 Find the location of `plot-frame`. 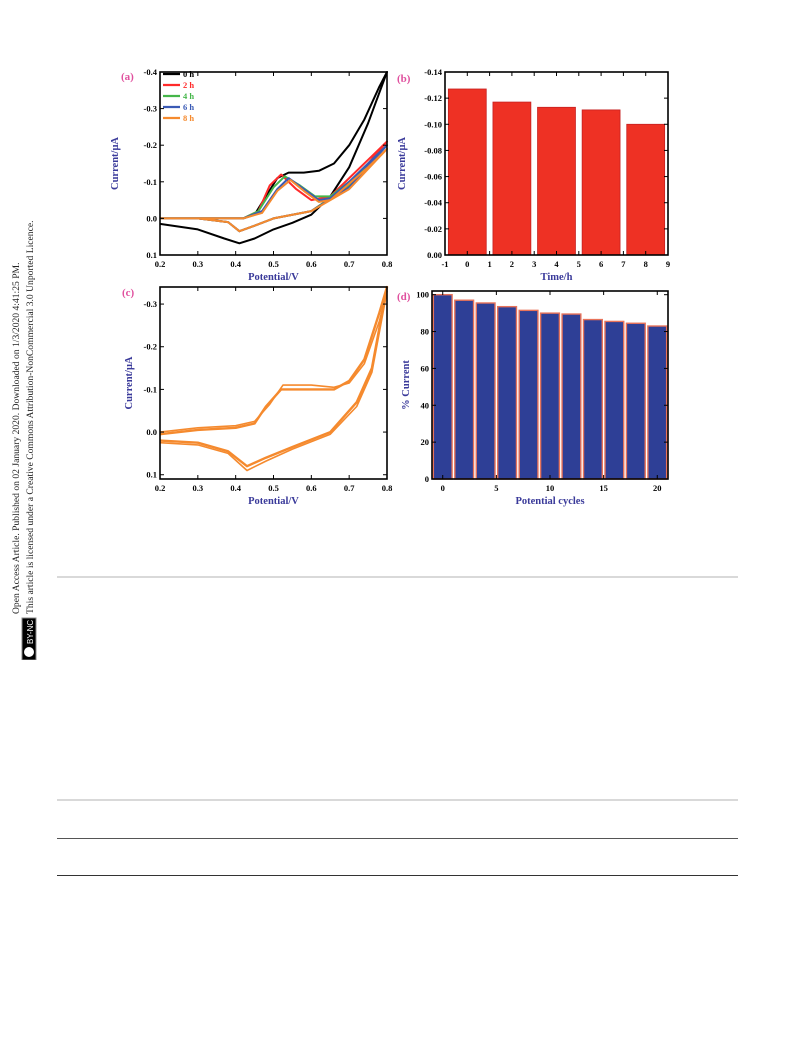

plot-frame is located at coordinates (273, 383).